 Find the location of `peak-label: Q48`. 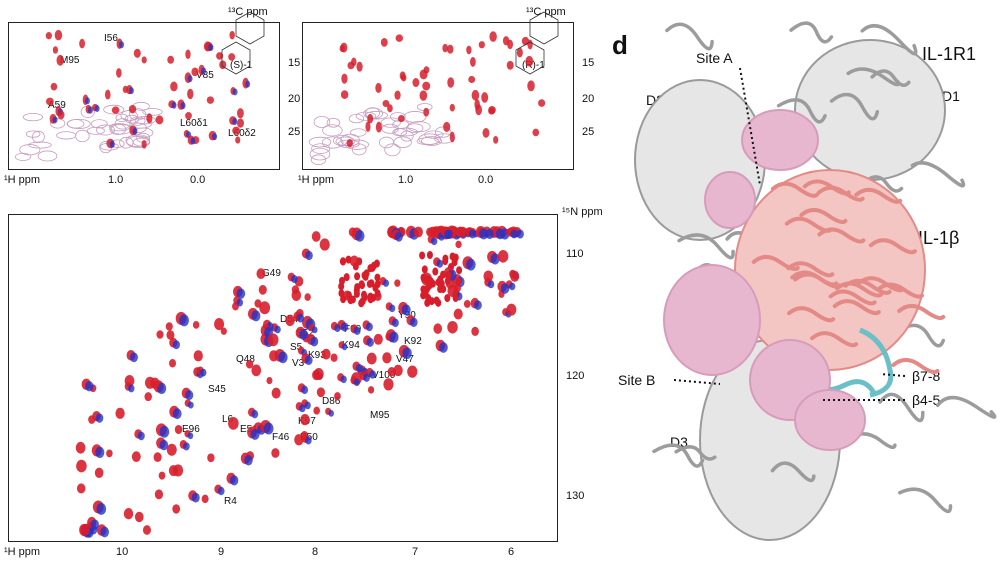

peak-label: Q48 is located at coordinates (245, 359).